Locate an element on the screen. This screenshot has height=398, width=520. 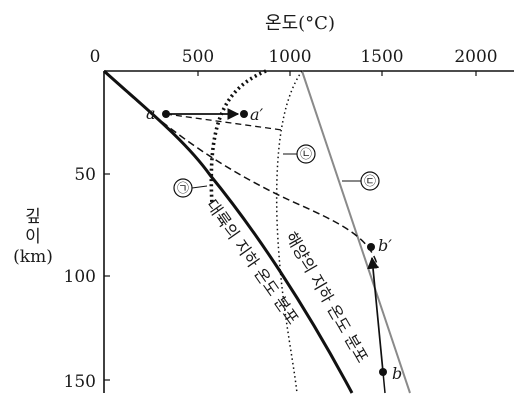
x-tick-2000: 2000 is located at coordinates (475, 57).